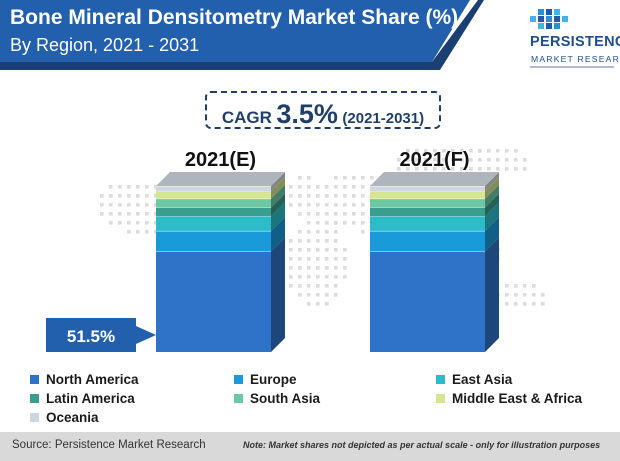  Describe the element at coordinates (213, 203) in the screenshot. I see `bar-segment-south-asia` at that location.